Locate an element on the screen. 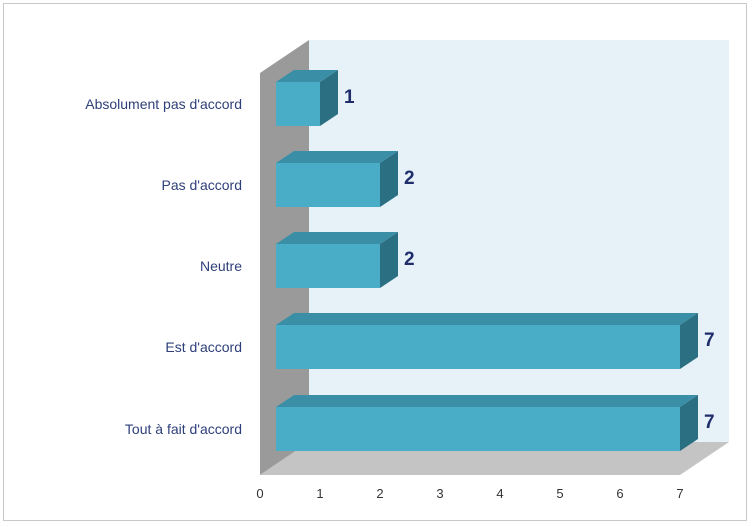 The width and height of the screenshot is (754, 527). x-tick-label: 7 is located at coordinates (679, 493).